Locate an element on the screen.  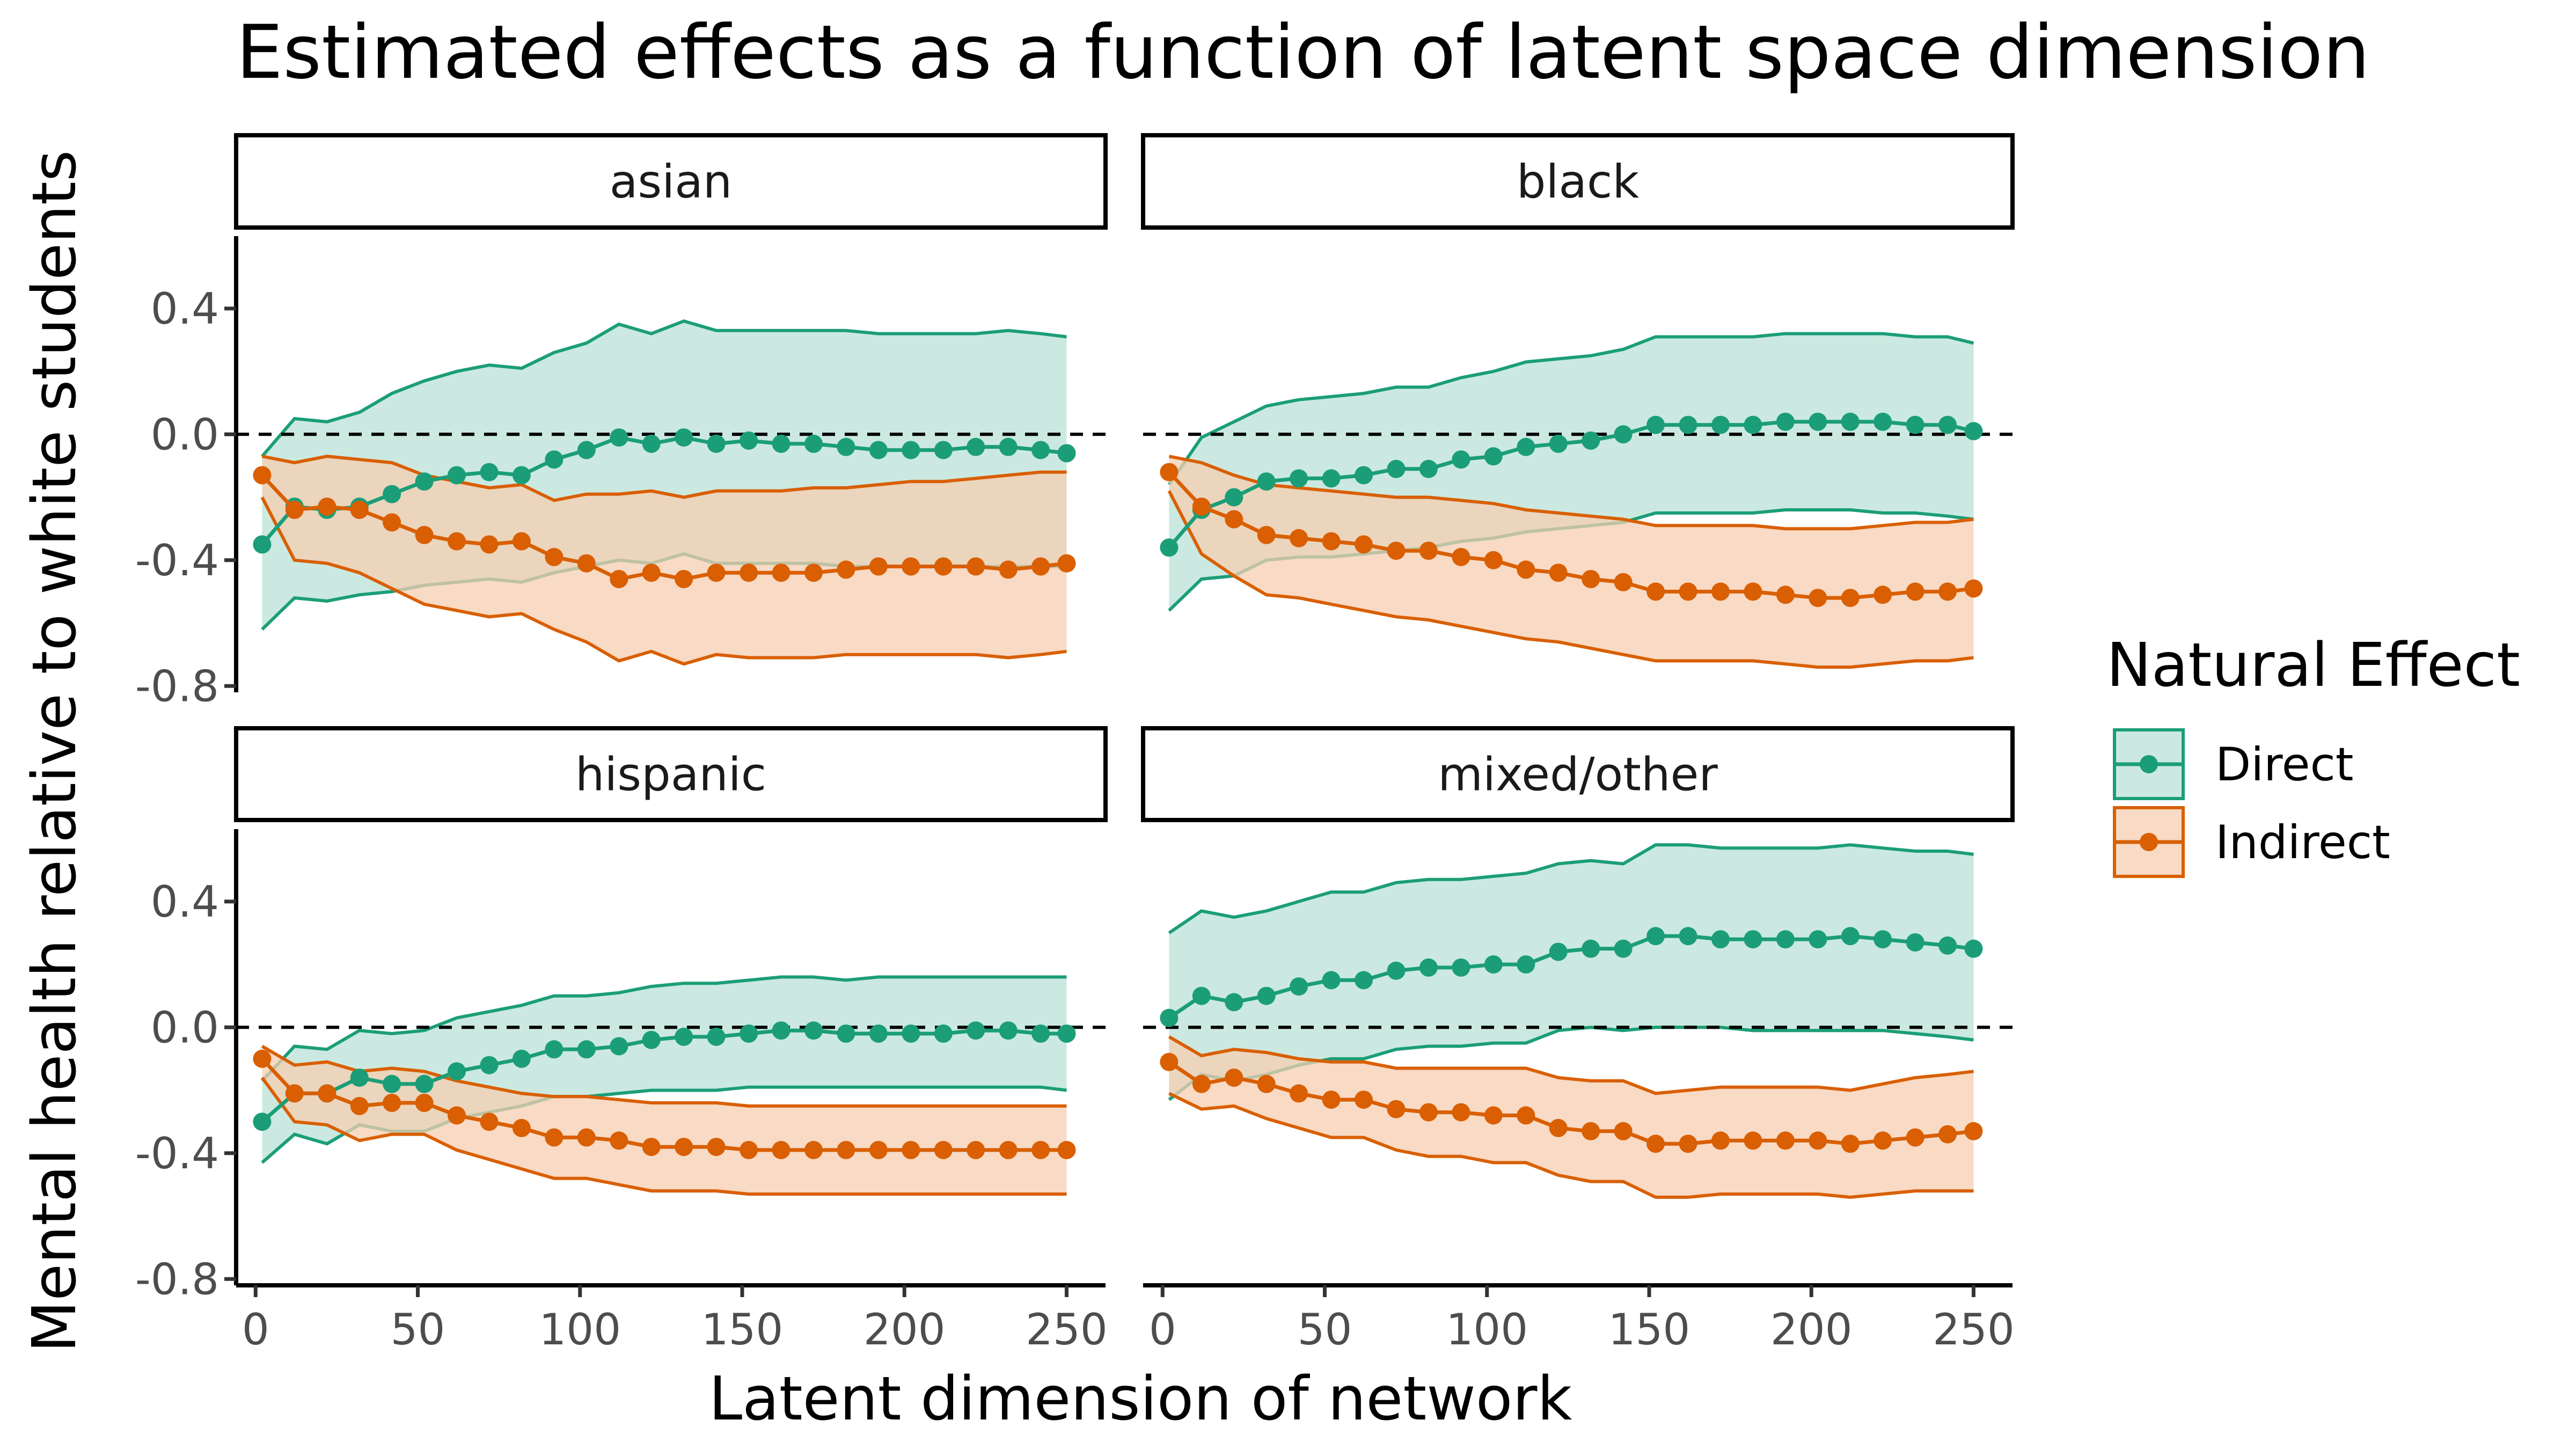
x-axis-title: Latent dimension of network is located at coordinates (1140, 1399).